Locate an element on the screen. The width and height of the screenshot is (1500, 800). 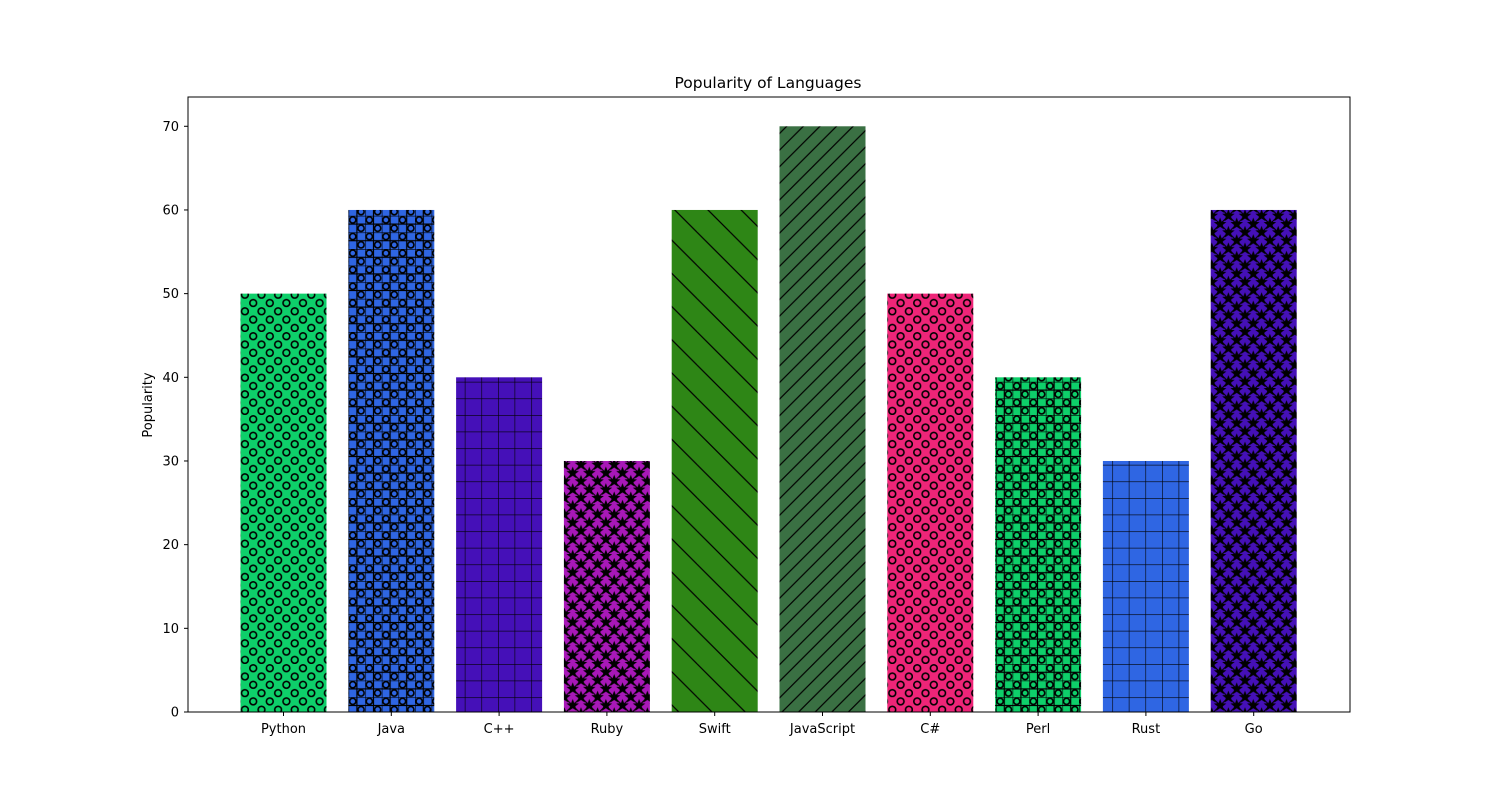
y-tick-label: 70 is located at coordinates (170, 127).